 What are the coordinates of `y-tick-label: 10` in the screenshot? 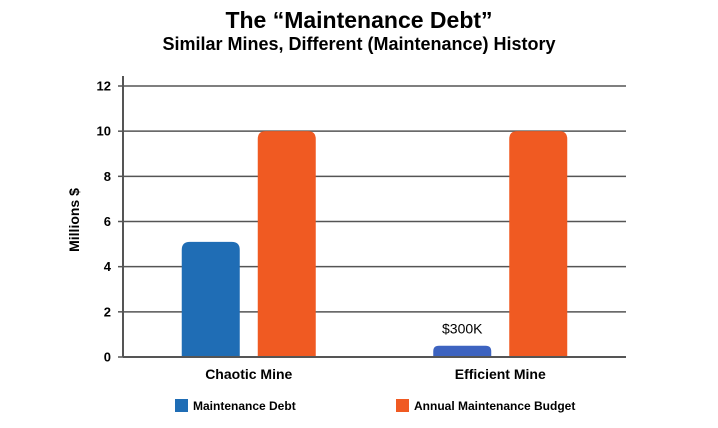 It's located at (104, 131).